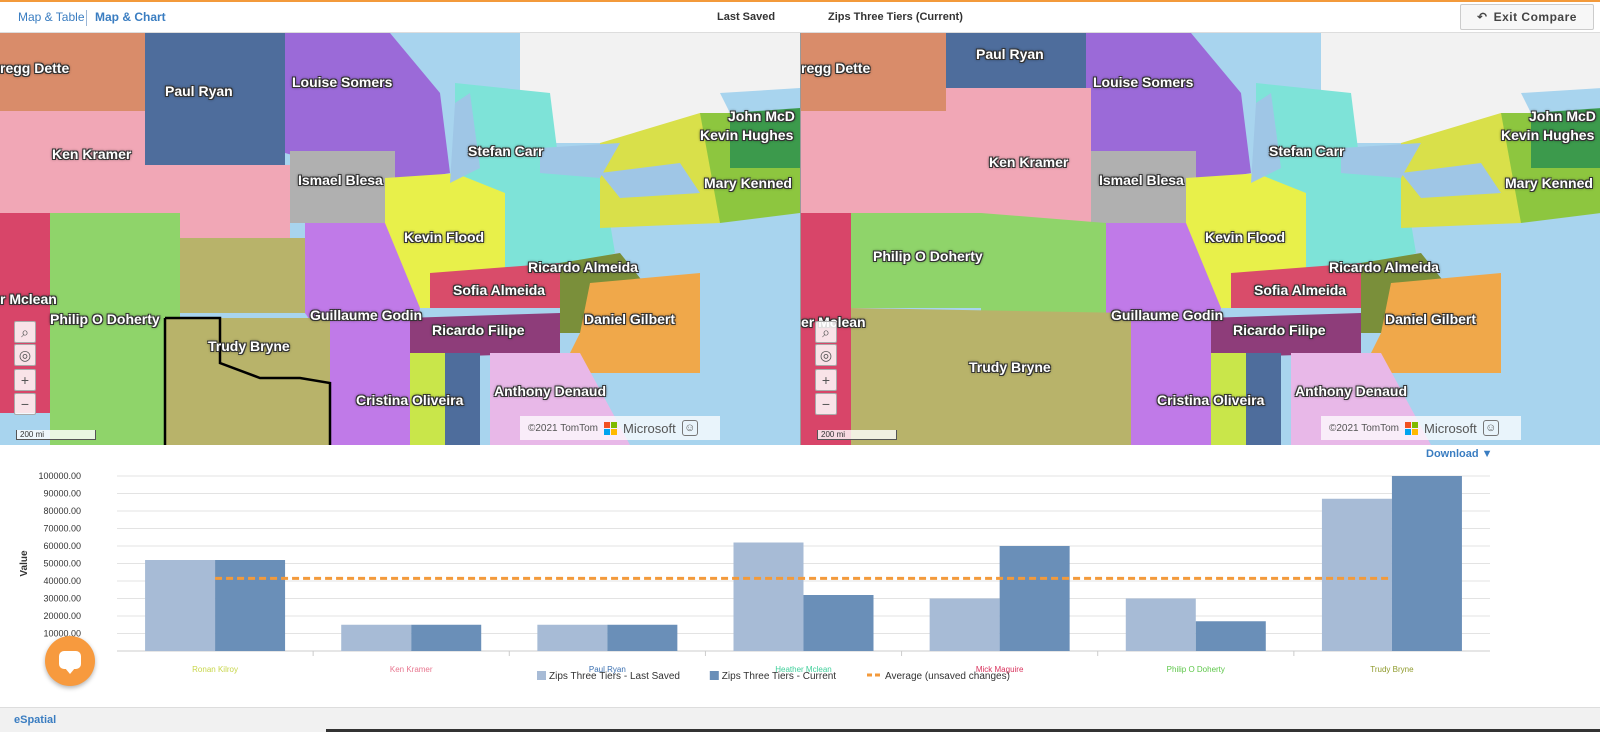 The image size is (1600, 732). I want to click on legend-swatch, so click(714, 675).